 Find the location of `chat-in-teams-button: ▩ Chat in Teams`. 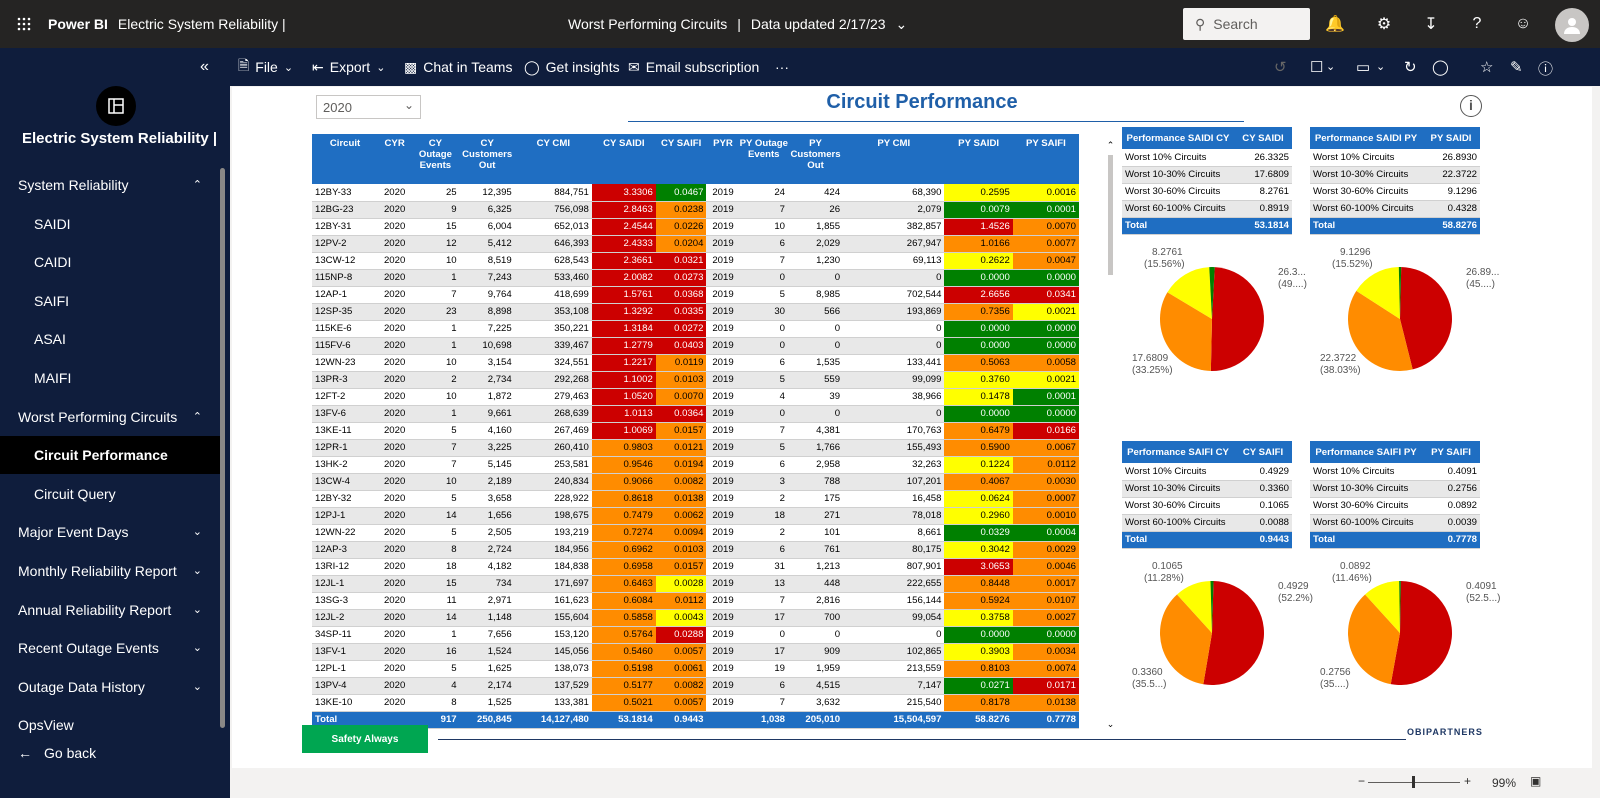

chat-in-teams-button: ▩ Chat in Teams is located at coordinates (458, 67).